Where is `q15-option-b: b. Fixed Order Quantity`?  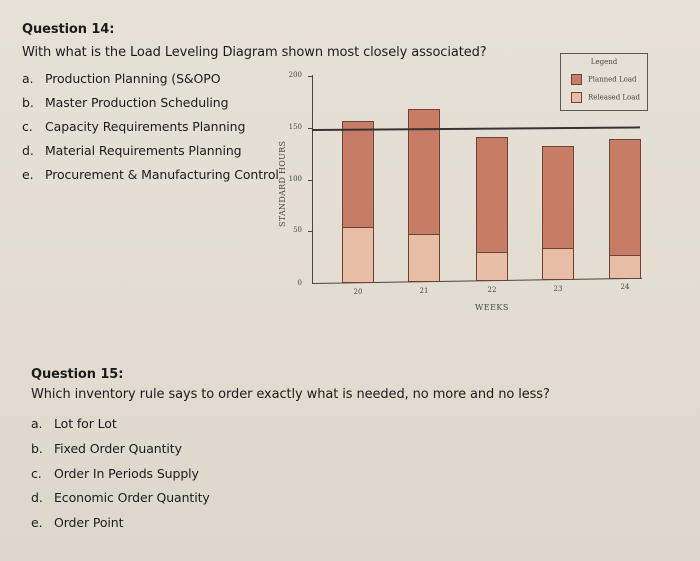 q15-option-b: b. Fixed Order Quantity is located at coordinates (106, 448).